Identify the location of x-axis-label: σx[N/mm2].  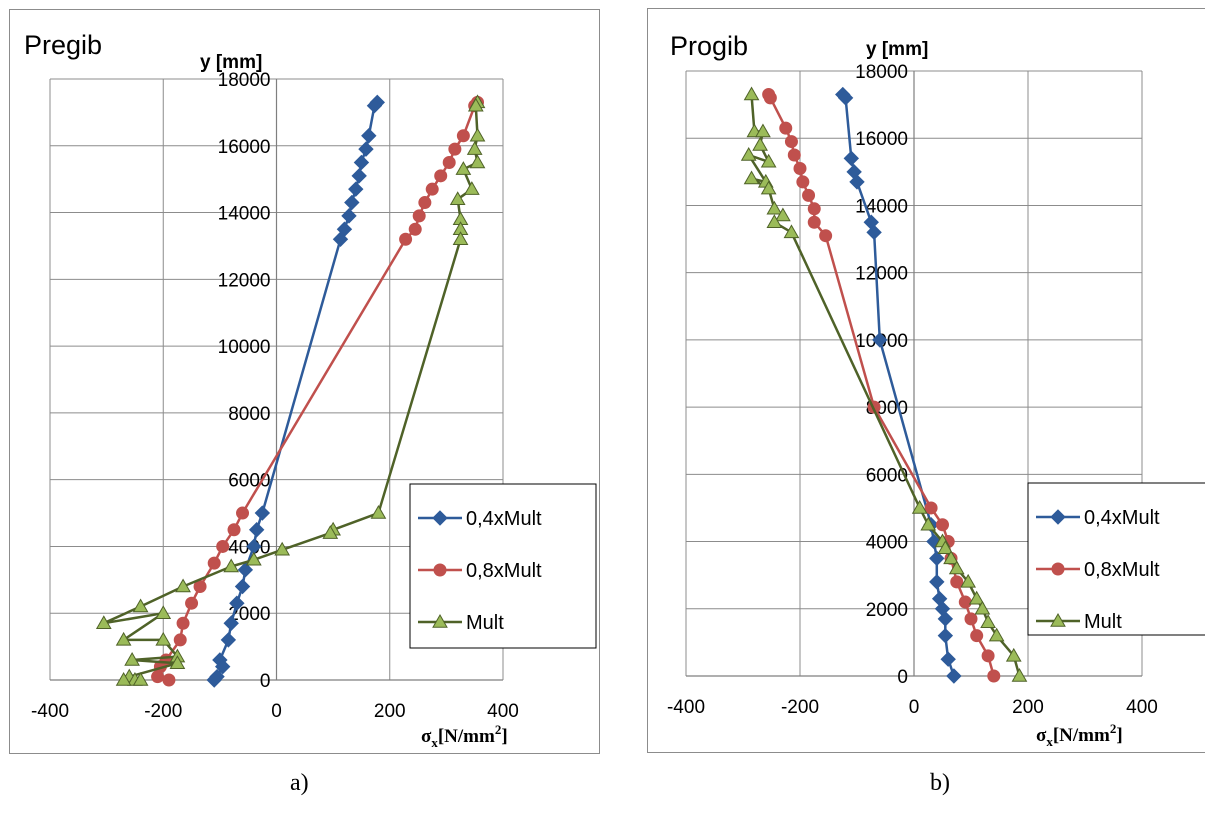
(464, 736).